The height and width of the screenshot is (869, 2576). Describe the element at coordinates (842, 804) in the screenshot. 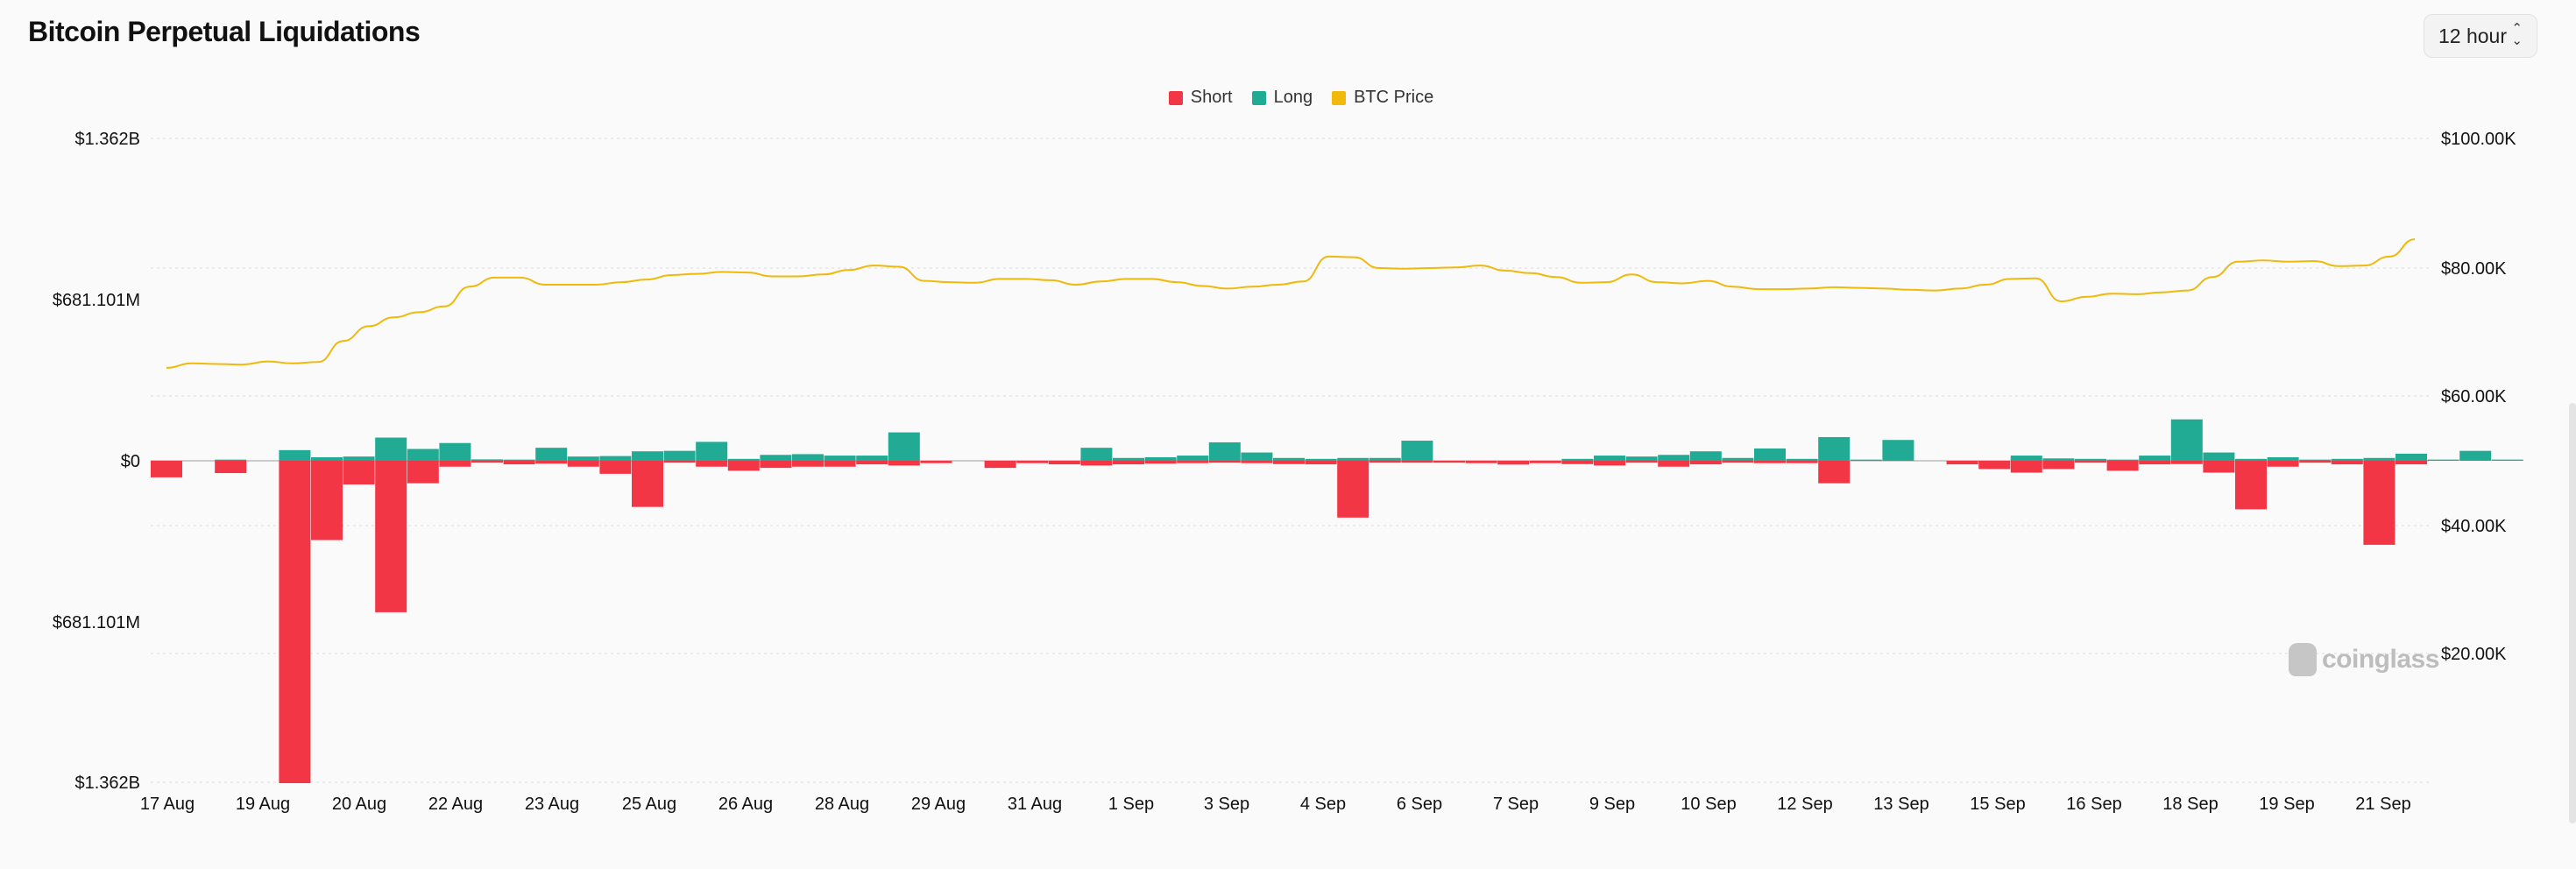

I see `x-axis-tick-label: 28 Aug` at that location.